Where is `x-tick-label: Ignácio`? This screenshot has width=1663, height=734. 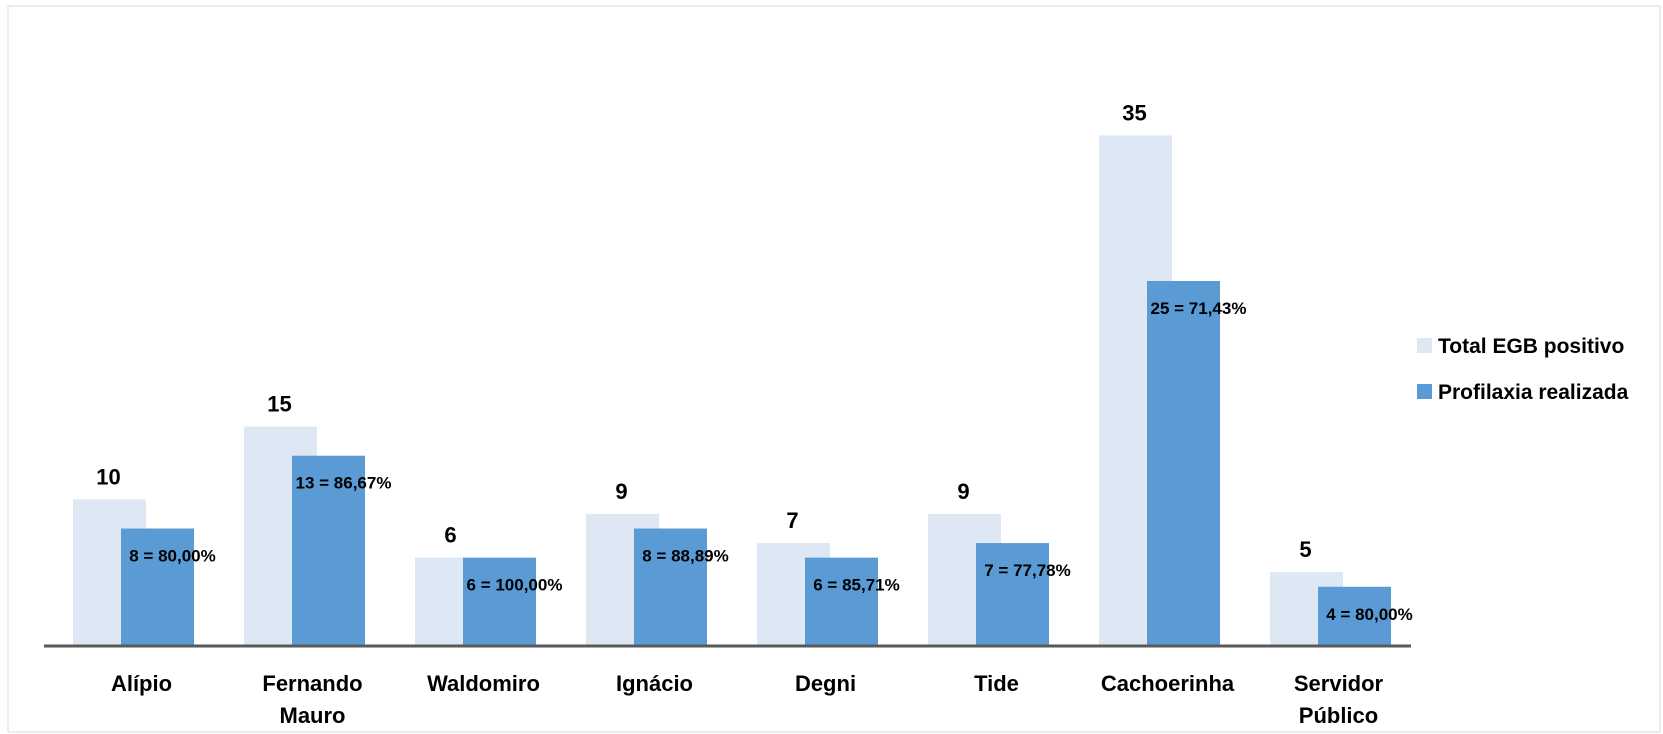 x-tick-label: Ignácio is located at coordinates (654, 683).